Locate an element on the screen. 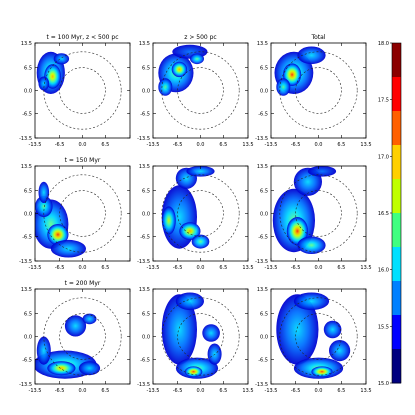 The image size is (415, 415). panel-title: z > 500 pc is located at coordinates (200, 37).